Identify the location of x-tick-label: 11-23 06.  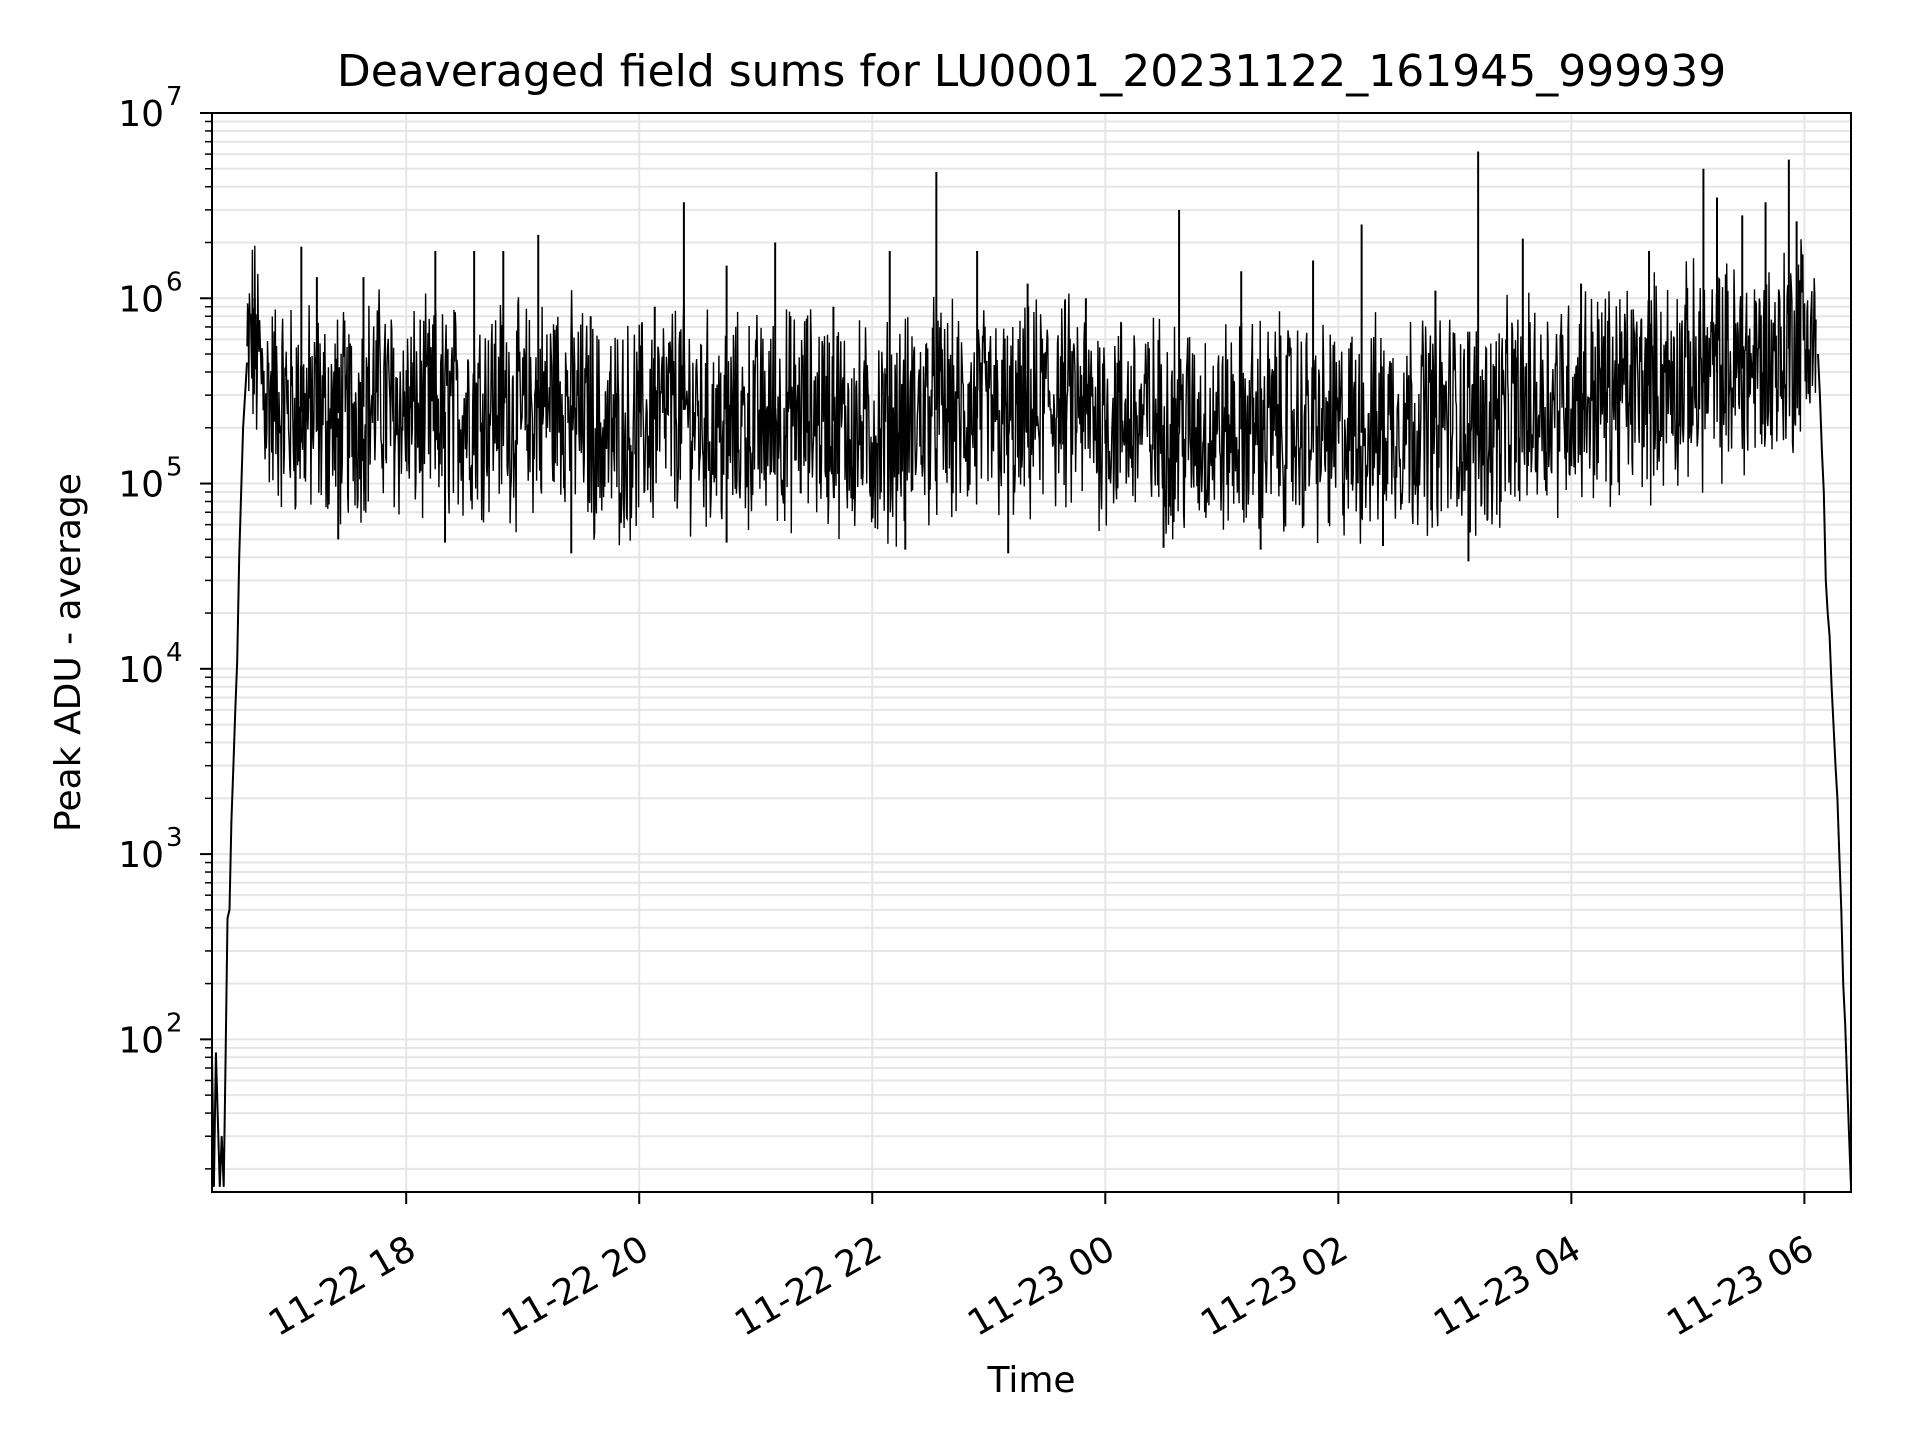
(1740, 1286).